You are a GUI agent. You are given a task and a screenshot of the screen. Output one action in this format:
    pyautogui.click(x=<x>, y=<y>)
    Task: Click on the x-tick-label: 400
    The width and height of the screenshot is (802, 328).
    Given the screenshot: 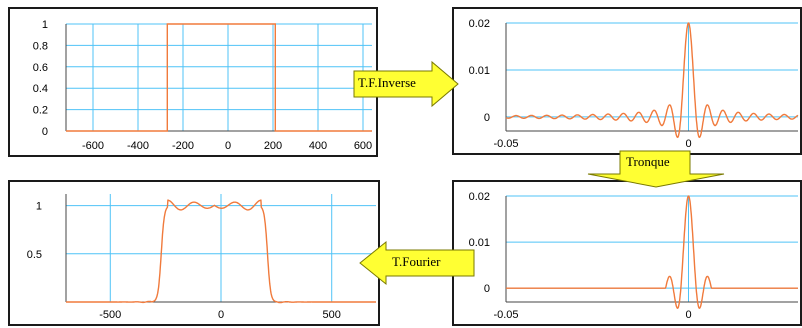 What is the action you would take?
    pyautogui.click(x=318, y=146)
    